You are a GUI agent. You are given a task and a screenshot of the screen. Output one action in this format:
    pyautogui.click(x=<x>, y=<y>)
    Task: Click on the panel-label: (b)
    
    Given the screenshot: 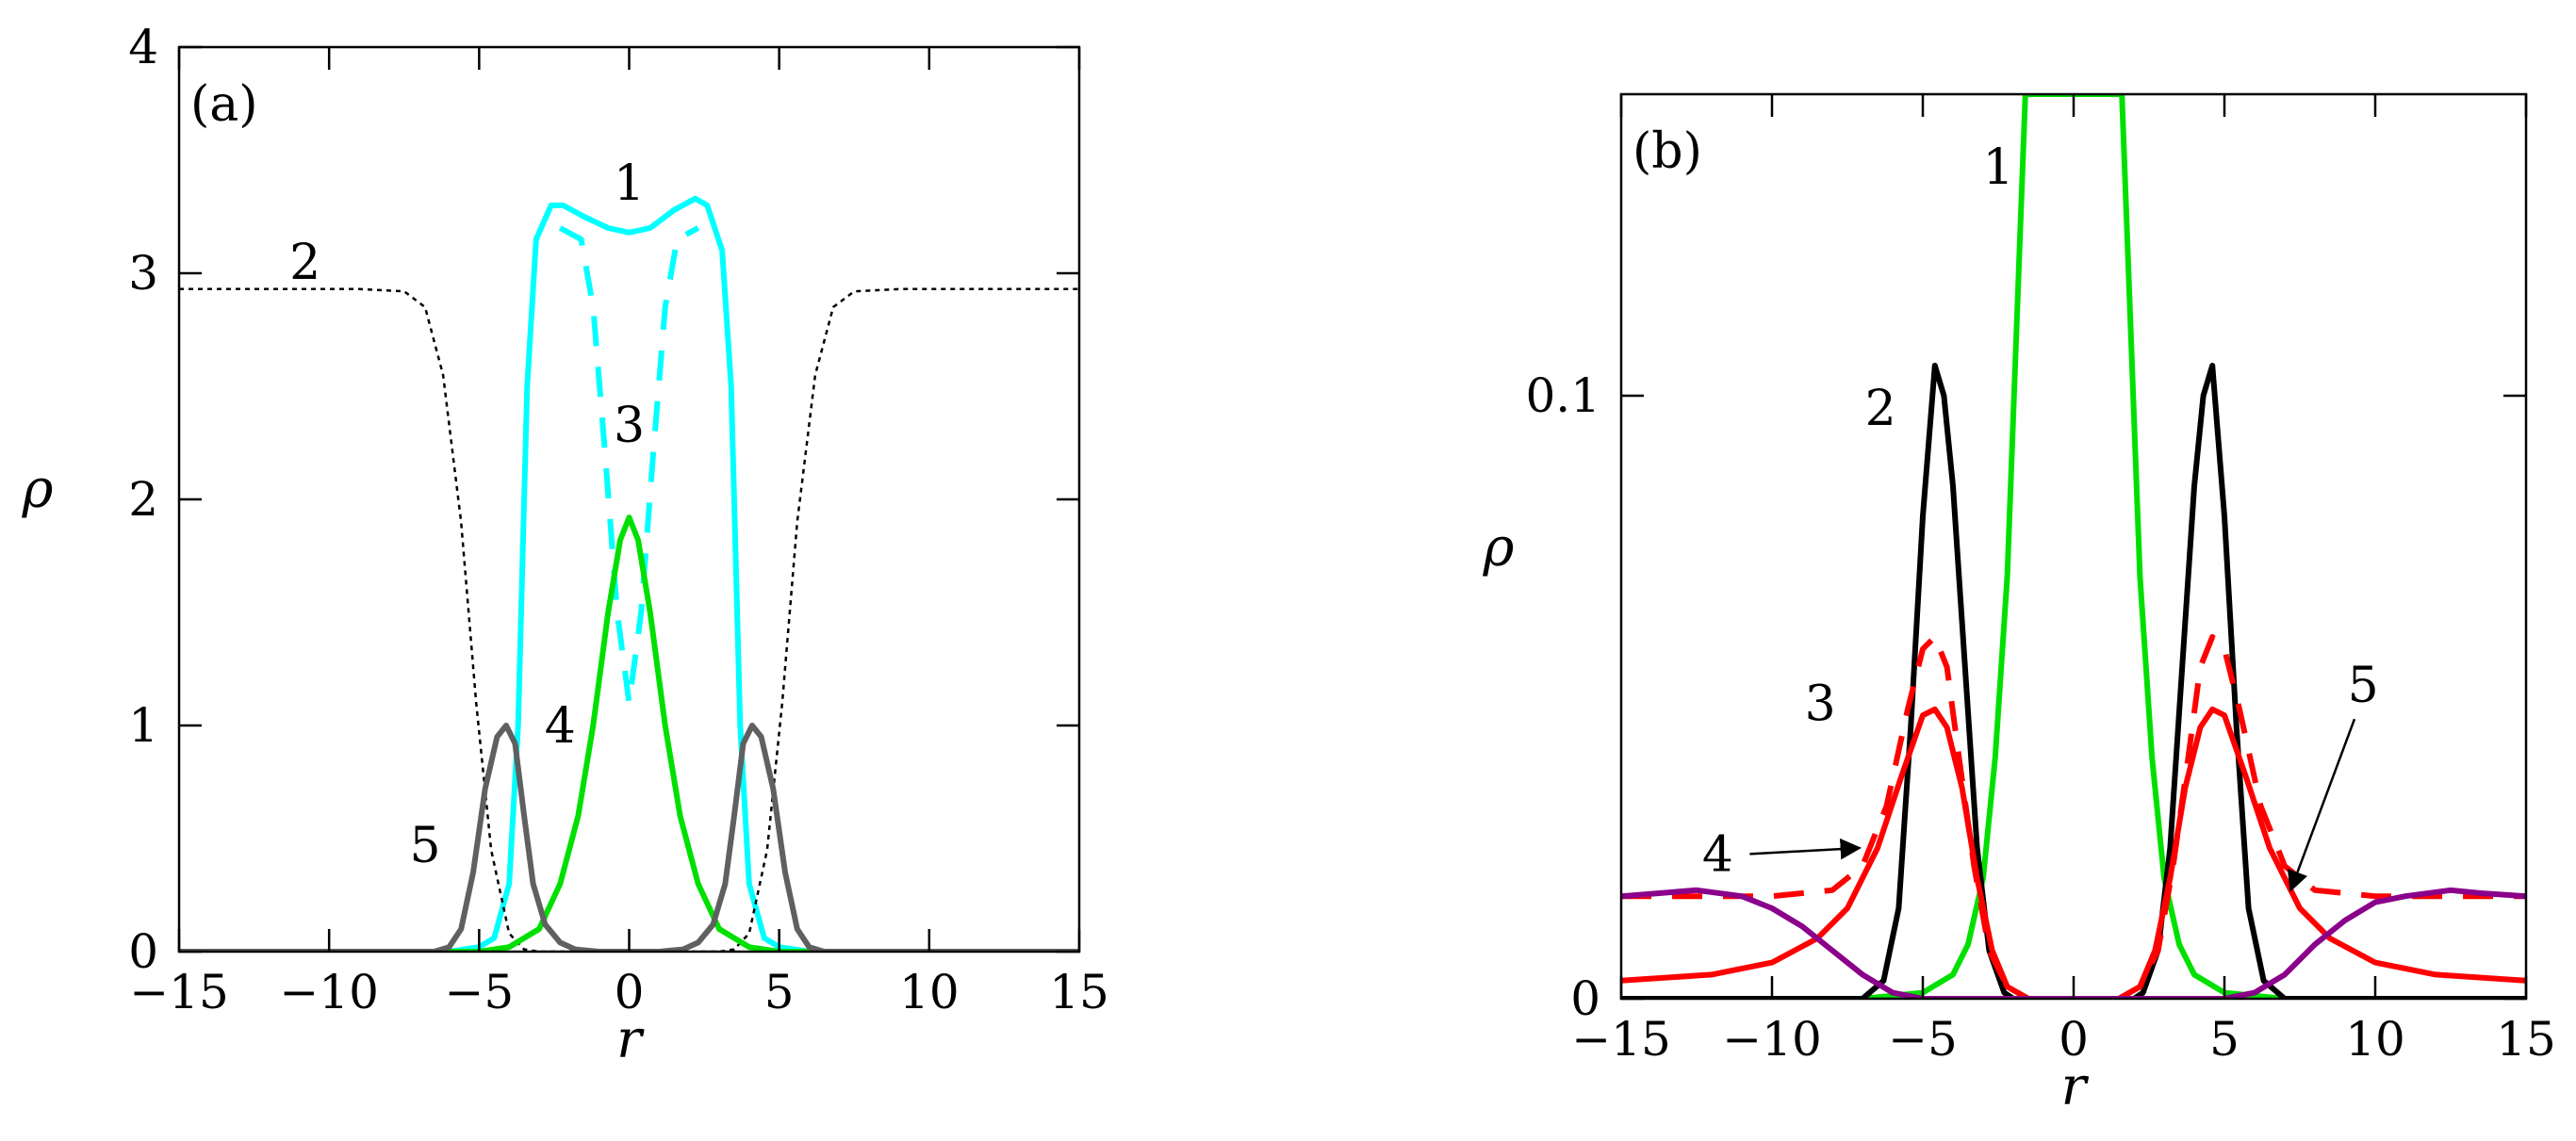 What is the action you would take?
    pyautogui.click(x=1667, y=151)
    